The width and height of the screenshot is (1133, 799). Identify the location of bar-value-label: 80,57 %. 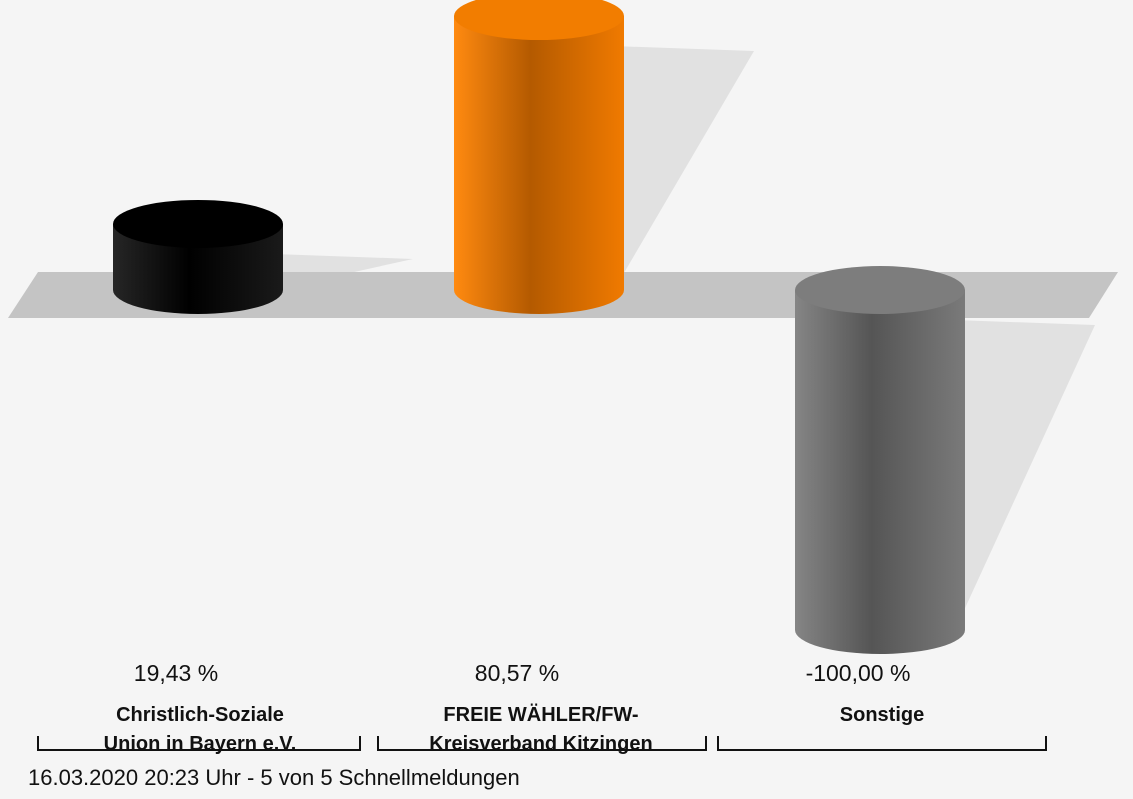
(517, 673).